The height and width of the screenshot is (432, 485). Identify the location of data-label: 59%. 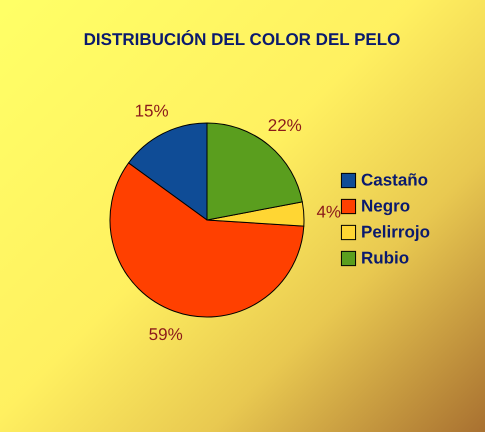
(165, 334).